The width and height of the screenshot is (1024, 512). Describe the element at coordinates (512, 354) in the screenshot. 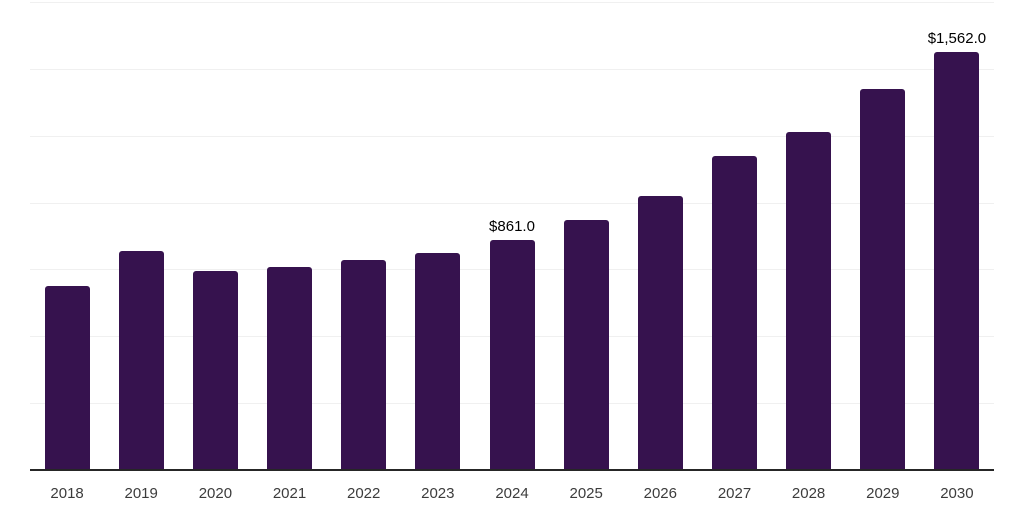

I see `bar-2024` at that location.